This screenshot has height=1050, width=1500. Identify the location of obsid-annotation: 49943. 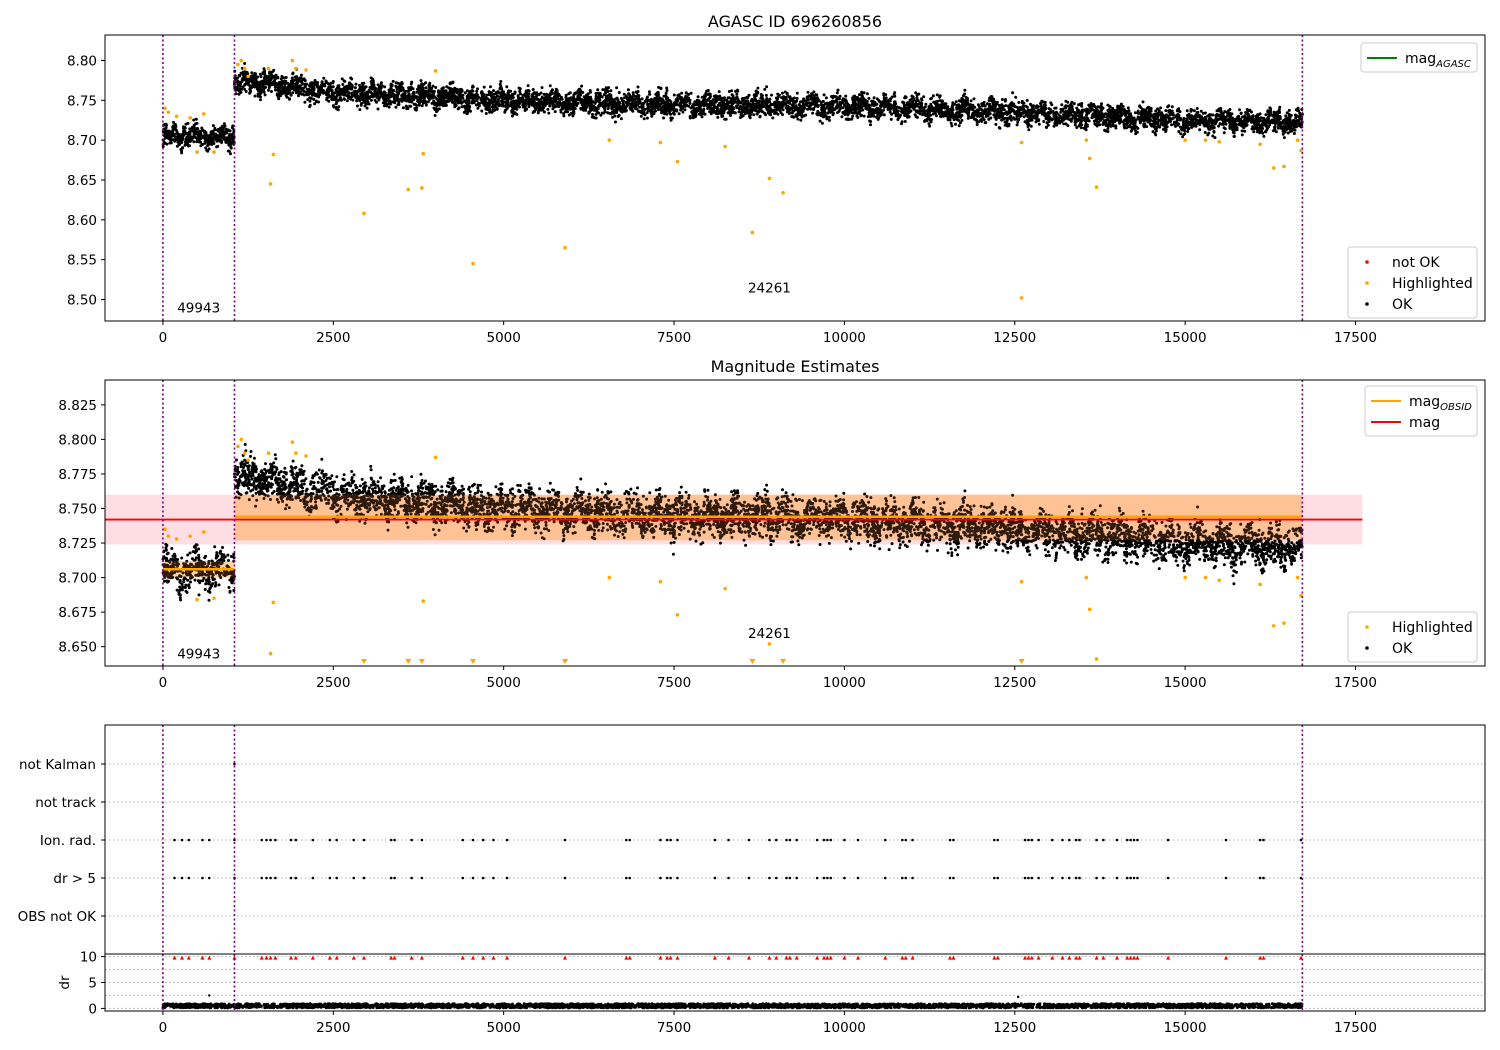
(198, 308).